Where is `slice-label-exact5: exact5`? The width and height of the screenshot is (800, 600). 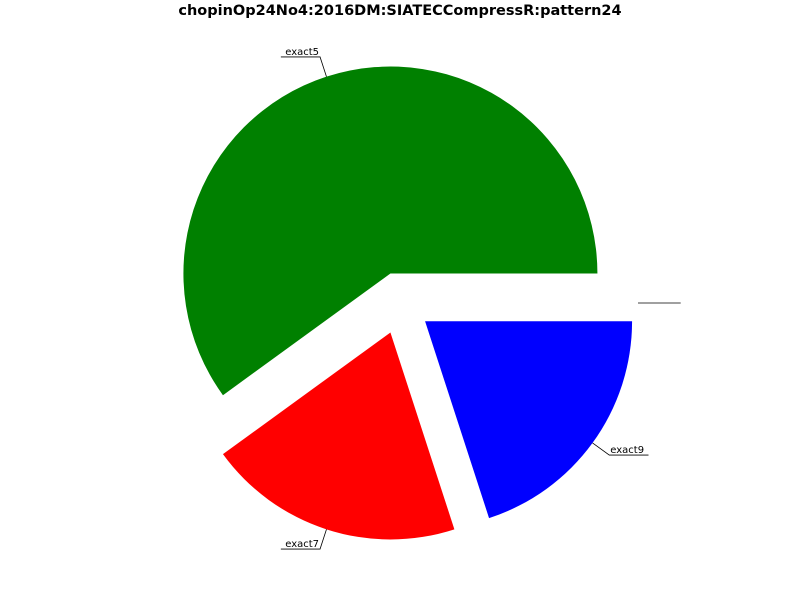 slice-label-exact5: exact5 is located at coordinates (302, 52).